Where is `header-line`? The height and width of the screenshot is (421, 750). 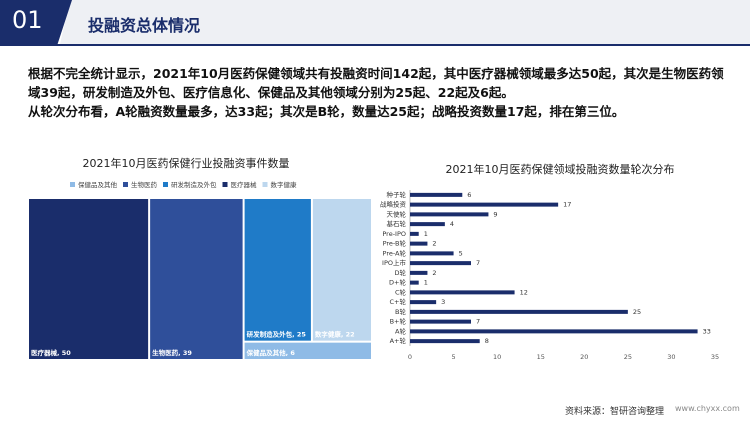
header-line is located at coordinates (375, 45).